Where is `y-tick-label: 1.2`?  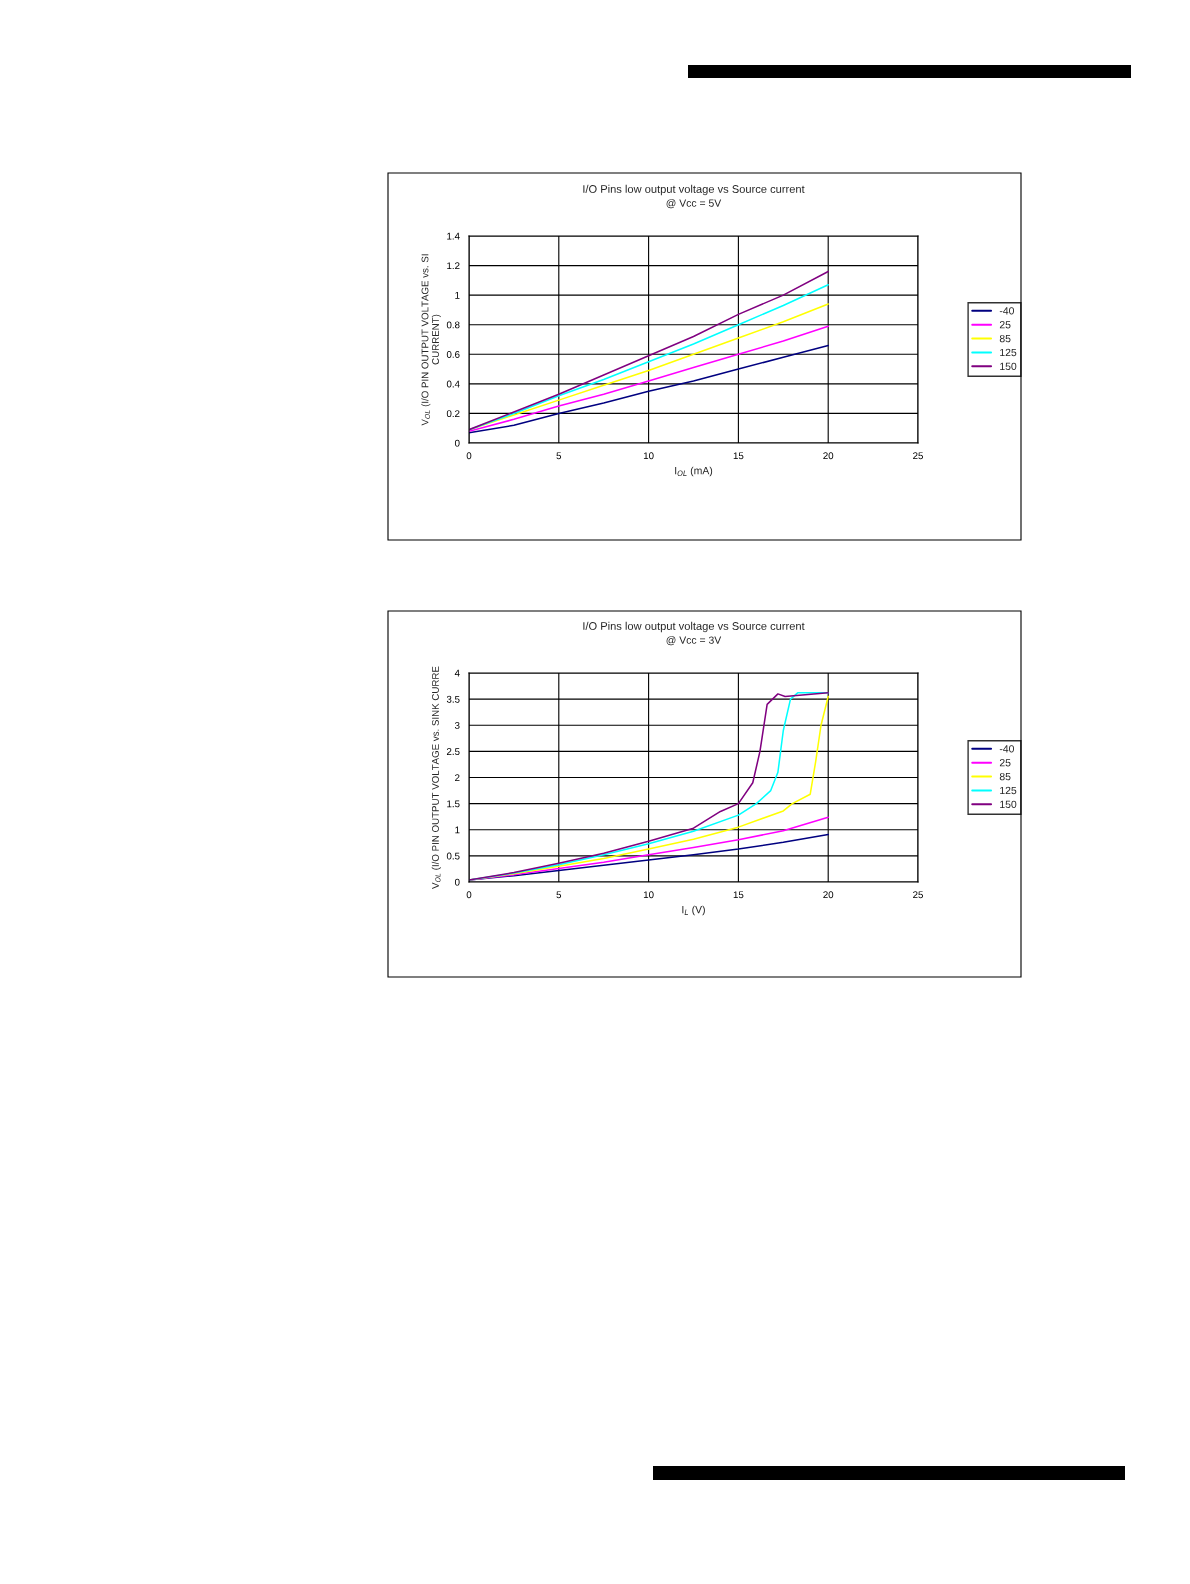
y-tick-label: 1.2 is located at coordinates (453, 266).